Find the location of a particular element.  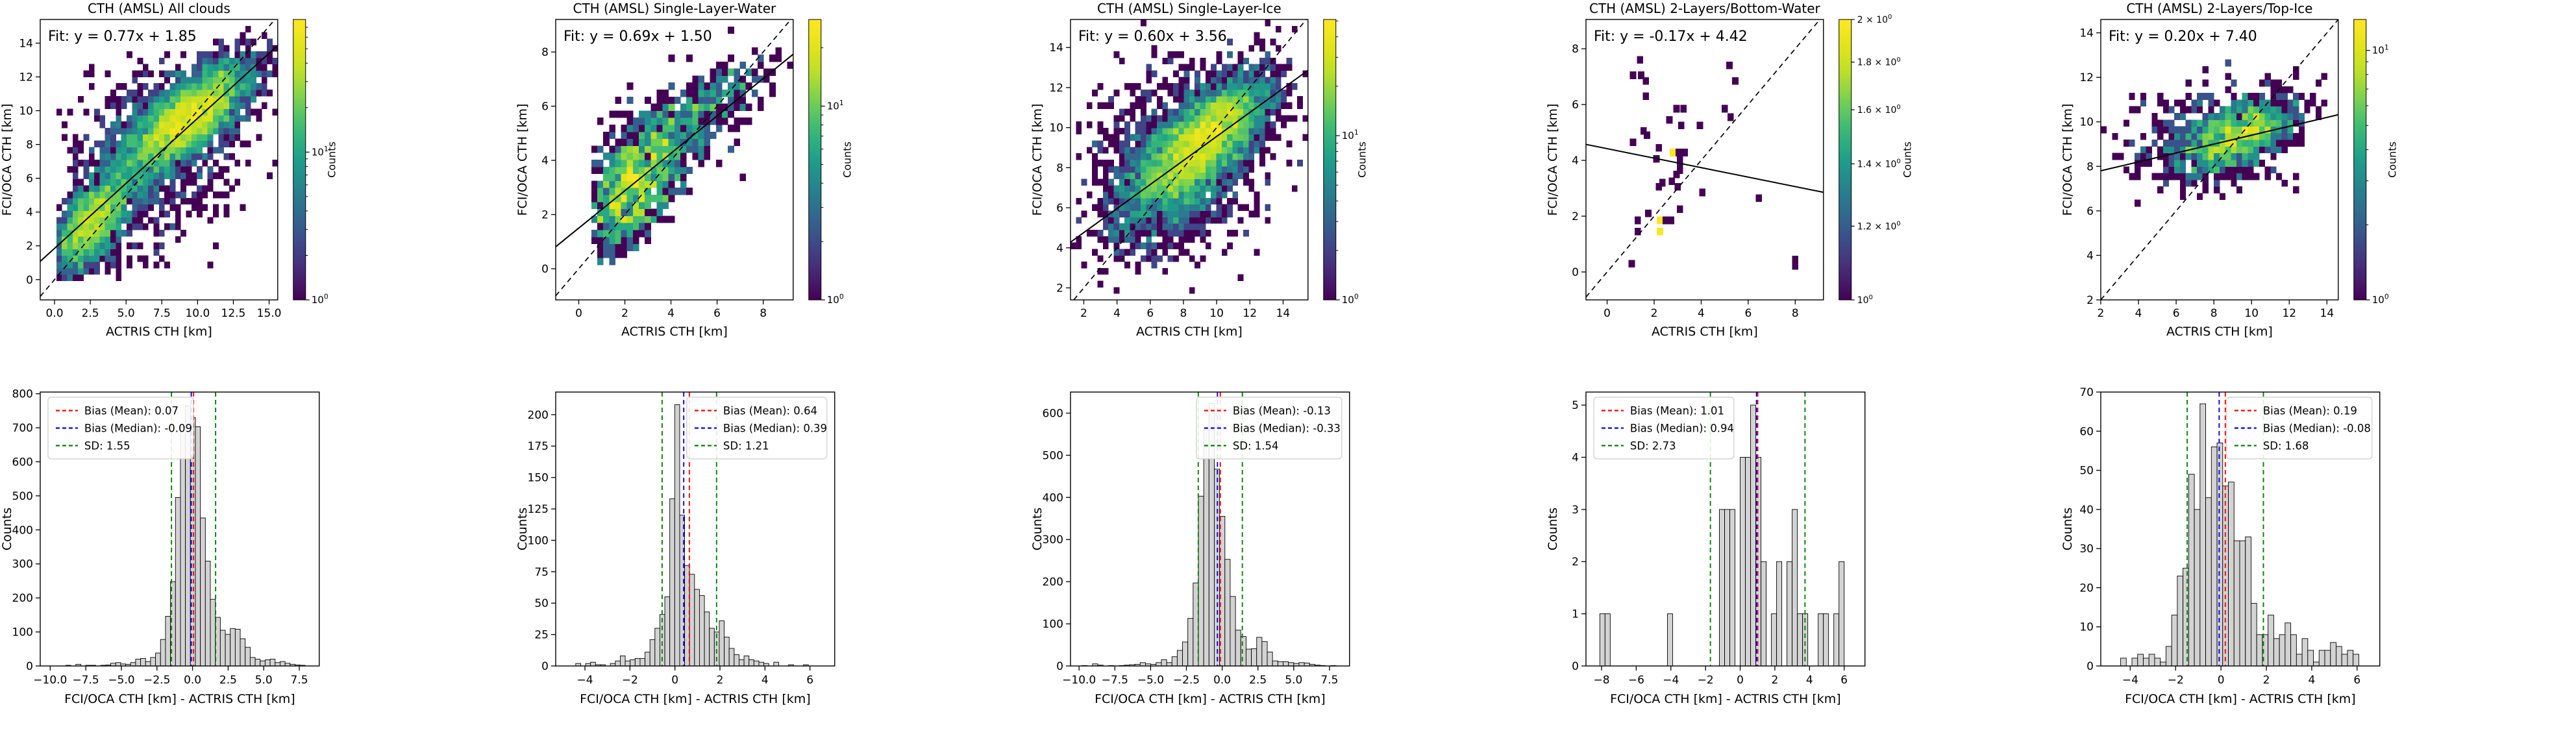

y-tick-label: 6 is located at coordinates (1576, 105).